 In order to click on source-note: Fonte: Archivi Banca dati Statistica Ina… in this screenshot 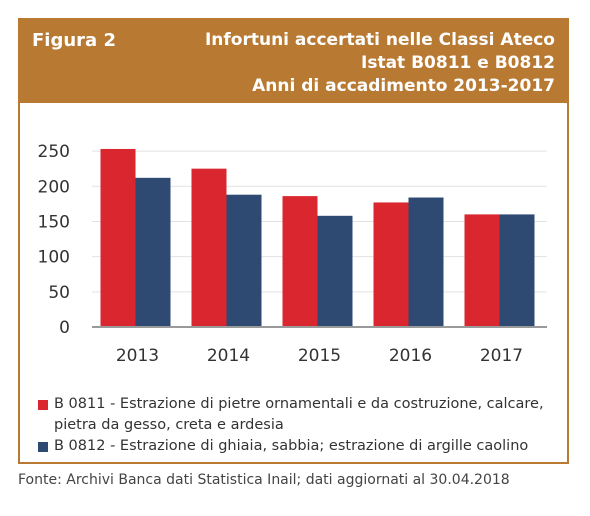, I will do `click(264, 480)`.